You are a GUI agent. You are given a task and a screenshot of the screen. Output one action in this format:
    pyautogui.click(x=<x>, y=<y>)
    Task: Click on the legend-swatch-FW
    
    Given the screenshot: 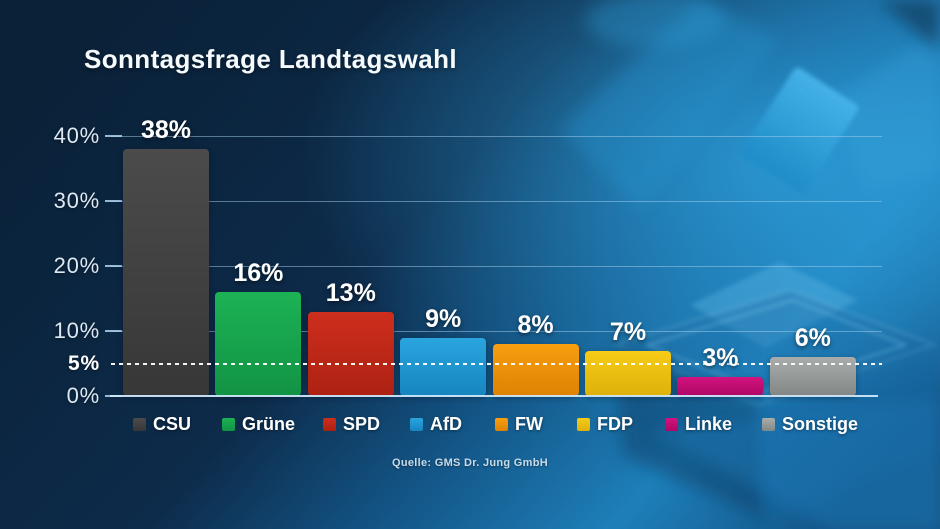 What is the action you would take?
    pyautogui.click(x=501, y=424)
    